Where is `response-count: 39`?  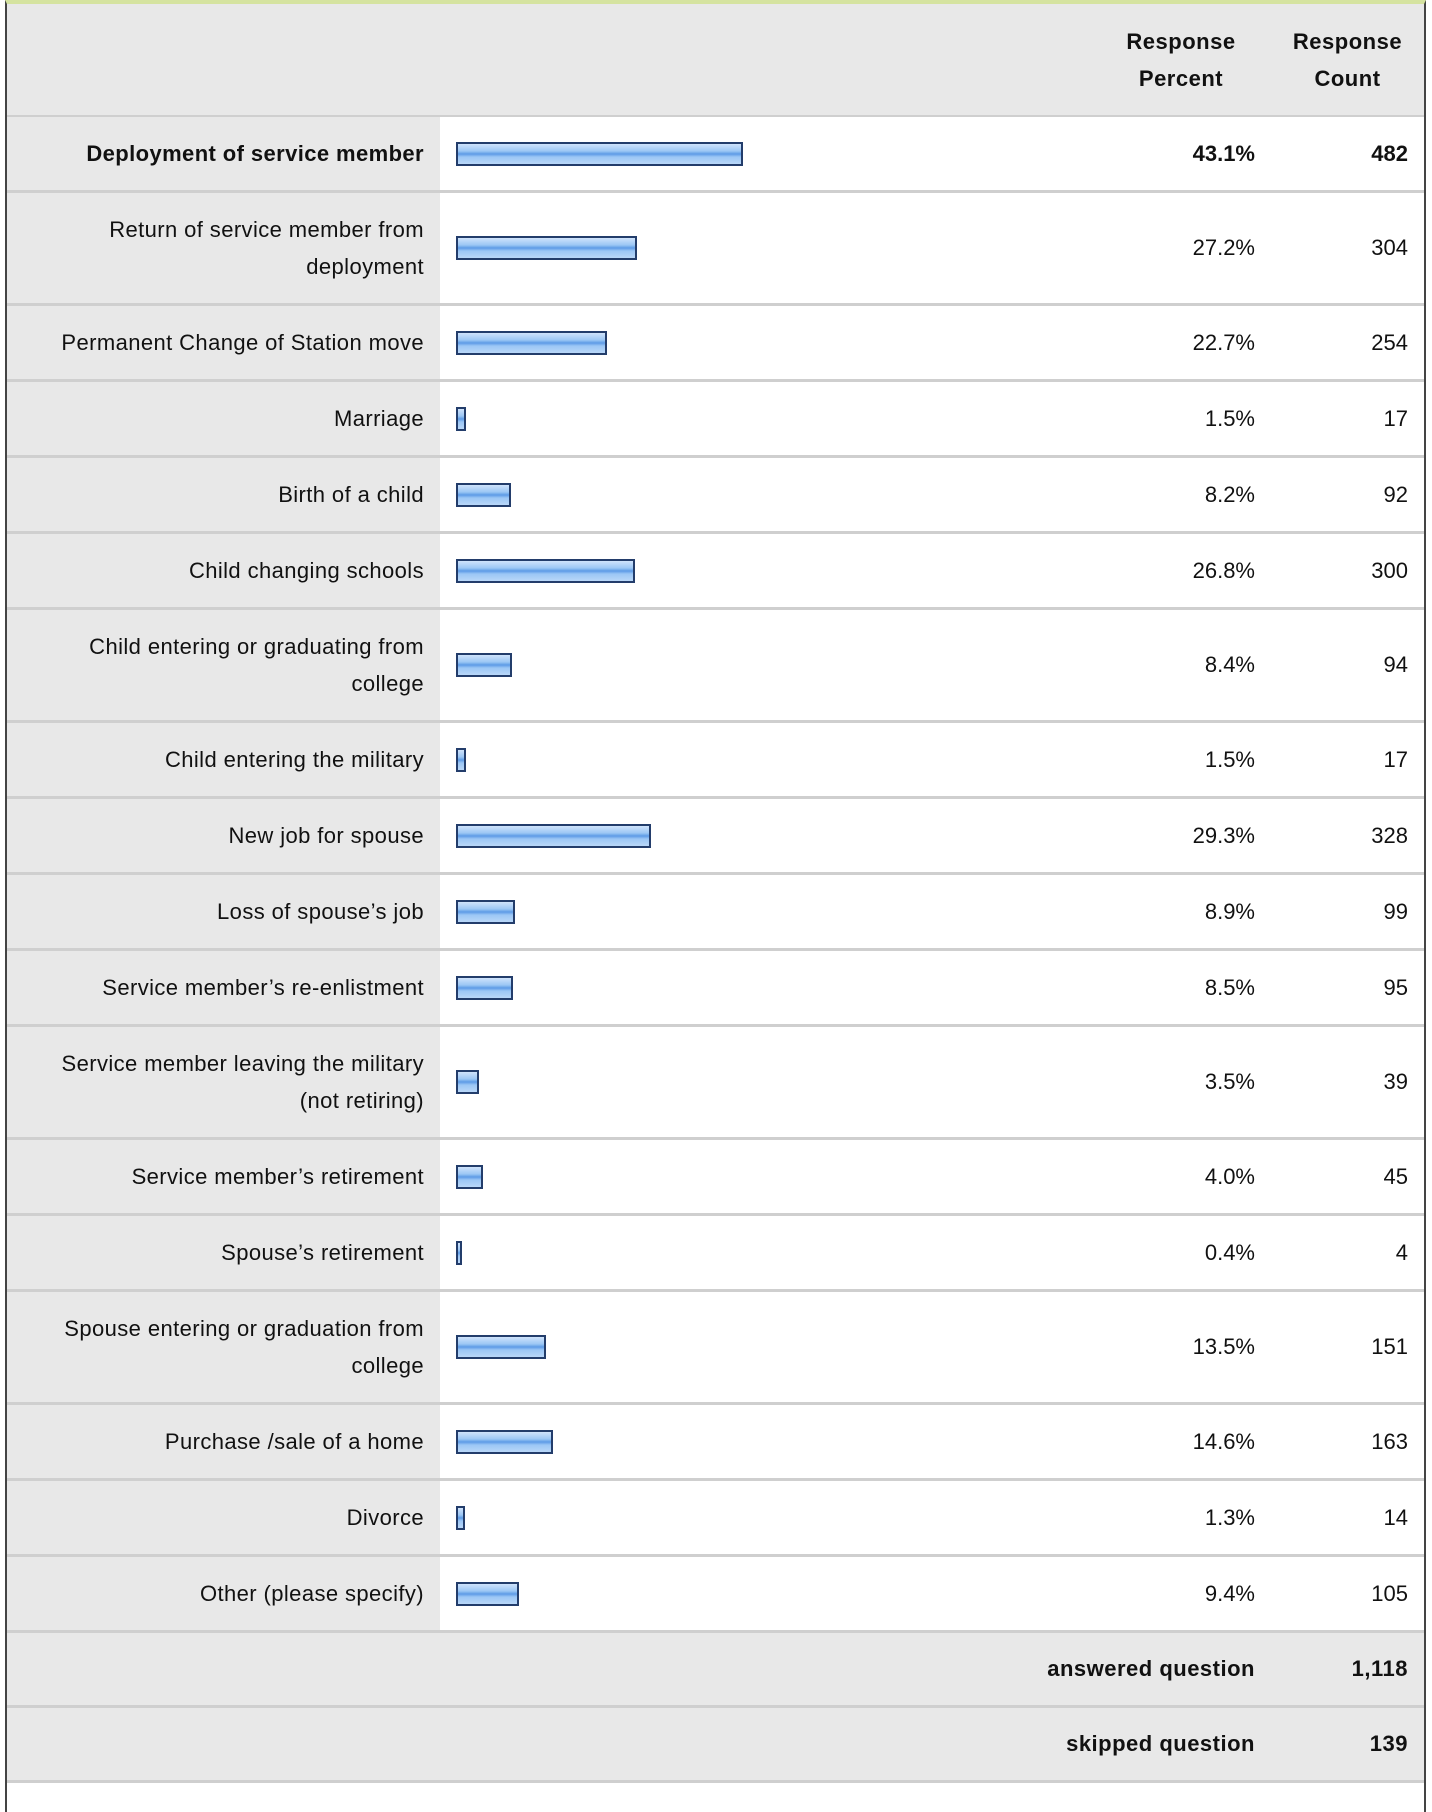
response-count: 39 is located at coordinates (1395, 1081).